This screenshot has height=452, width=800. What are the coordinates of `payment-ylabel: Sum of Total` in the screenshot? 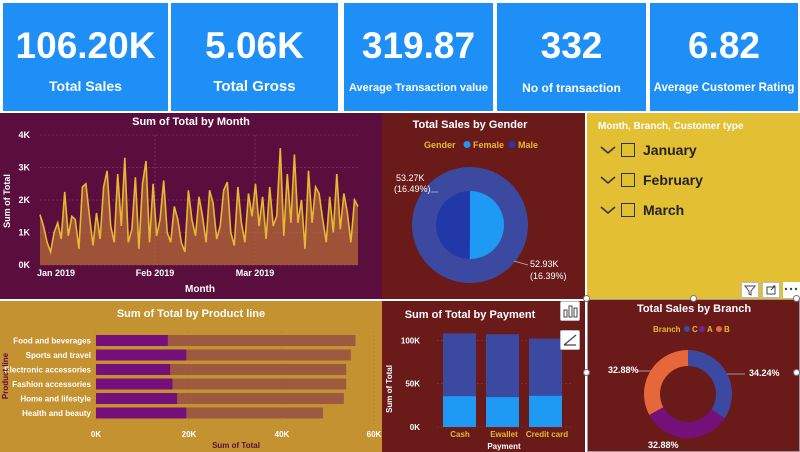 It's located at (389, 389).